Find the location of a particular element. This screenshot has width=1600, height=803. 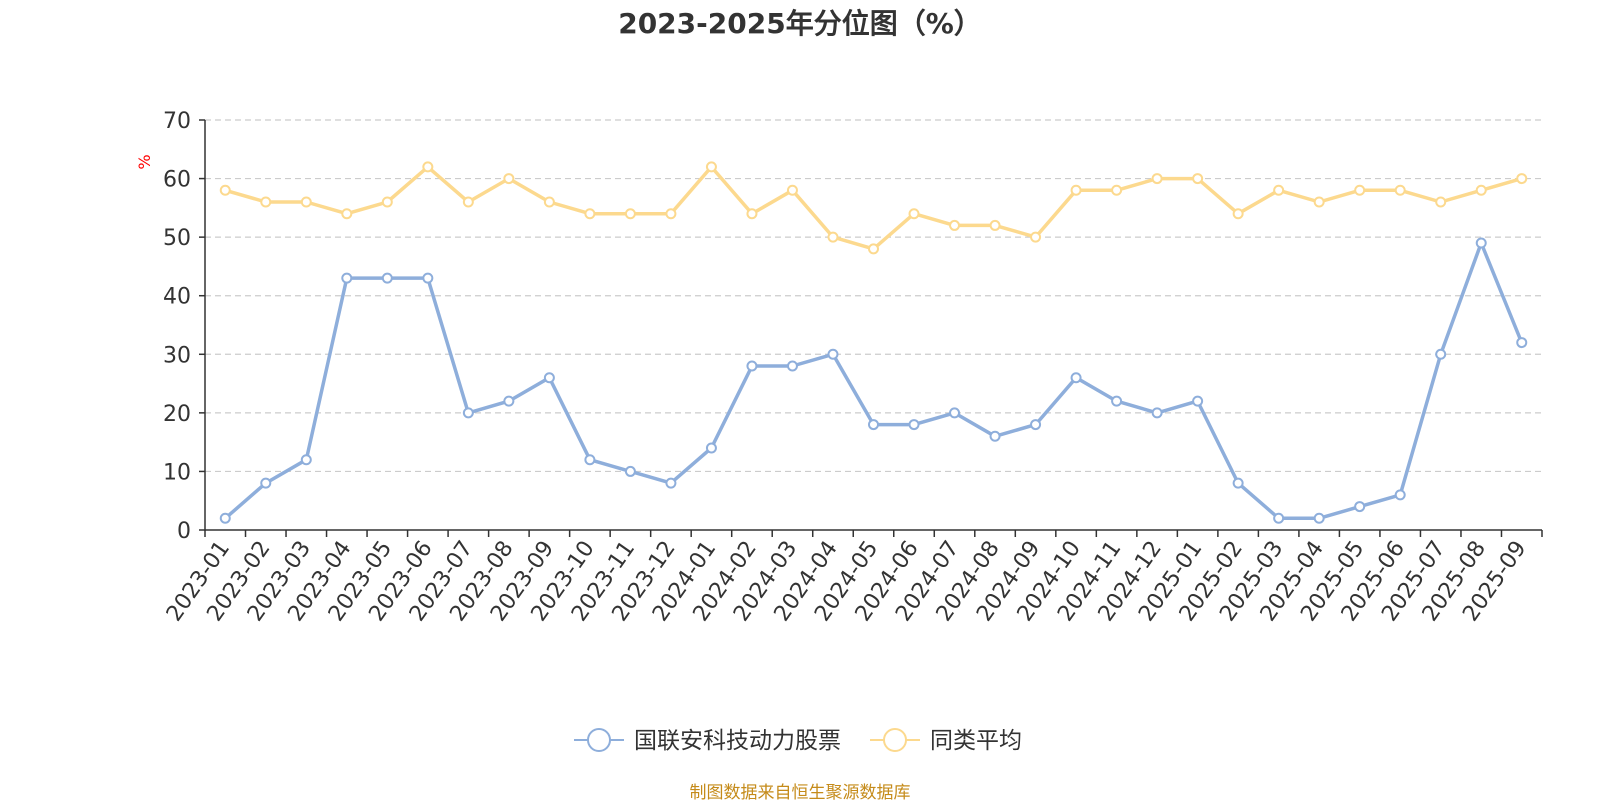

source-note: 制图数据来自恒生聚源数据库 is located at coordinates (800, 793).